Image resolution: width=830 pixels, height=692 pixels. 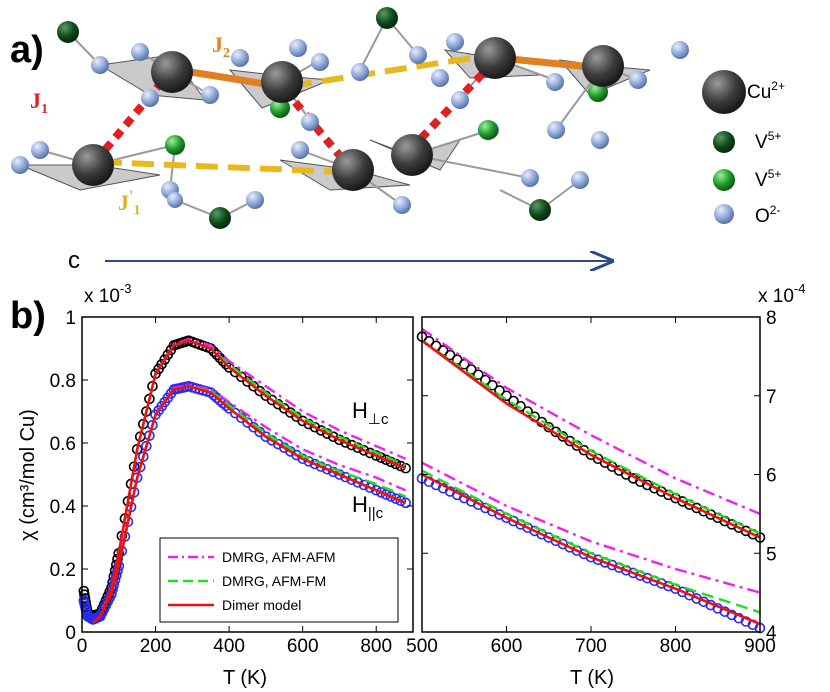 What do you see at coordinates (28, 316) in the screenshot?
I see `panel-b-label: b)` at bounding box center [28, 316].